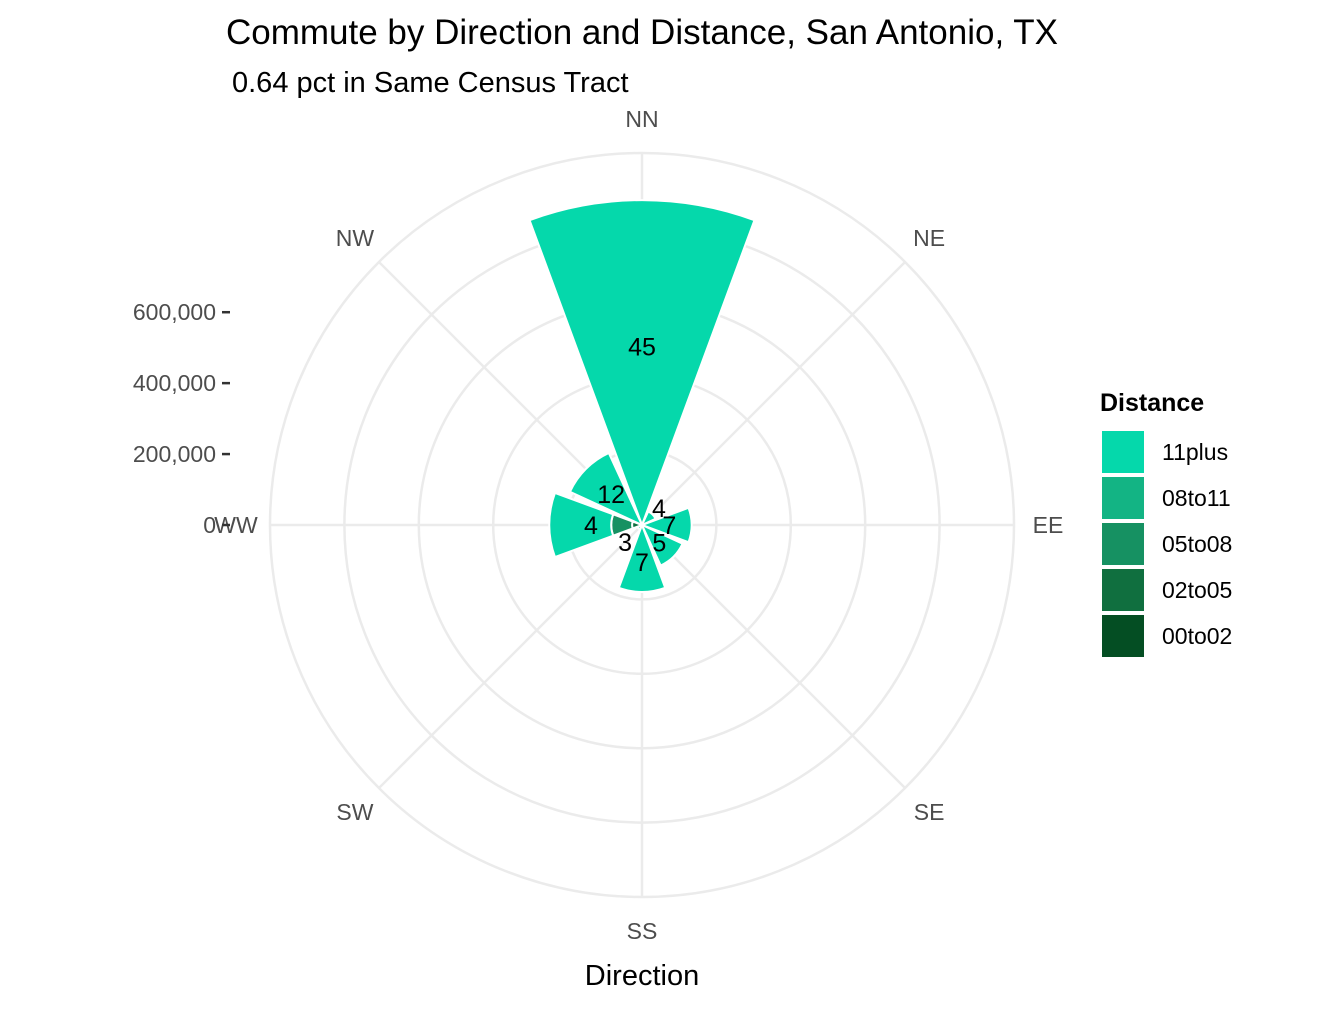  What do you see at coordinates (1196, 498) in the screenshot?
I see `legend-label-08to11: 08to11` at bounding box center [1196, 498].